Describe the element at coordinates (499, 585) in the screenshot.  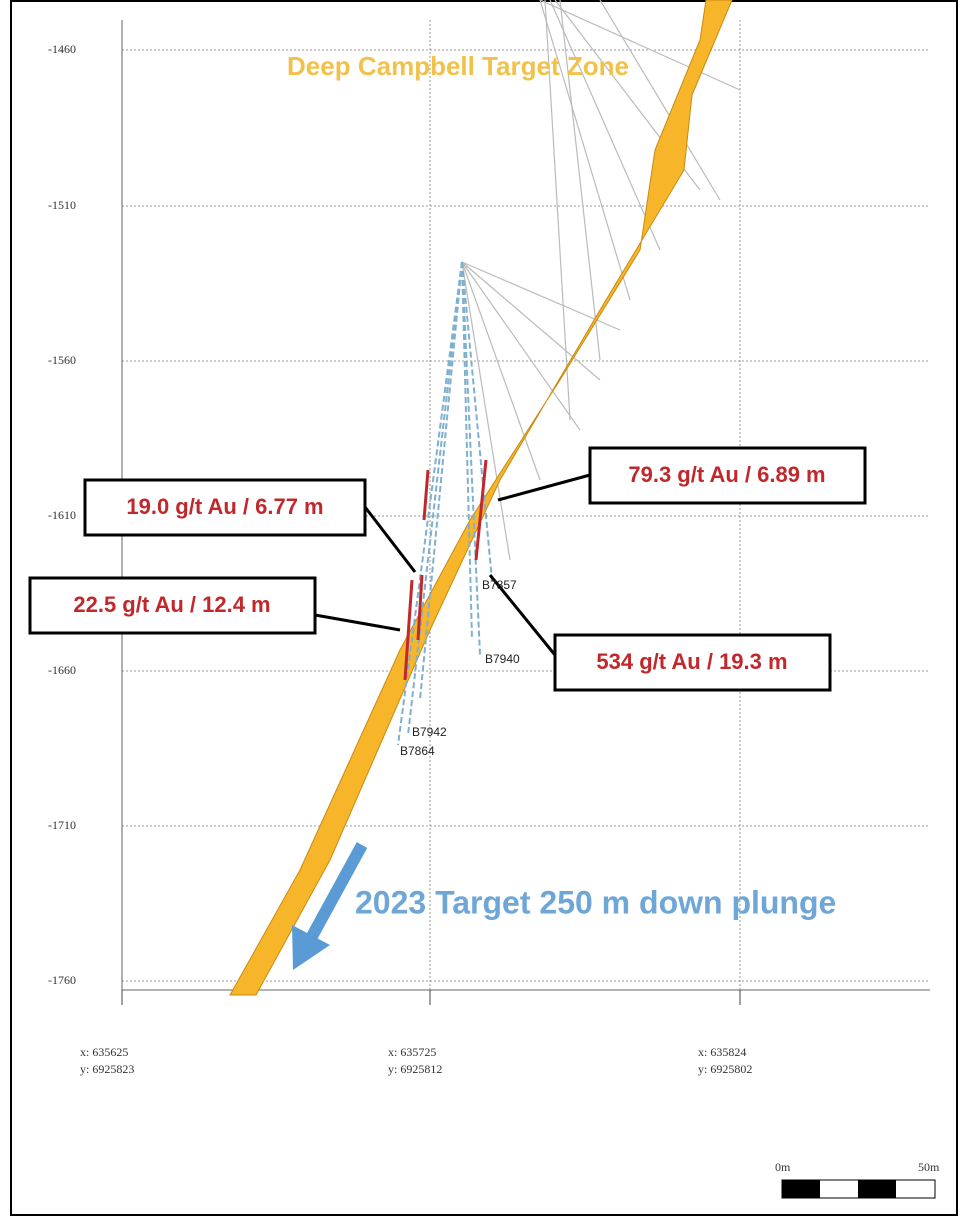
I see `hole-label: B7857` at that location.